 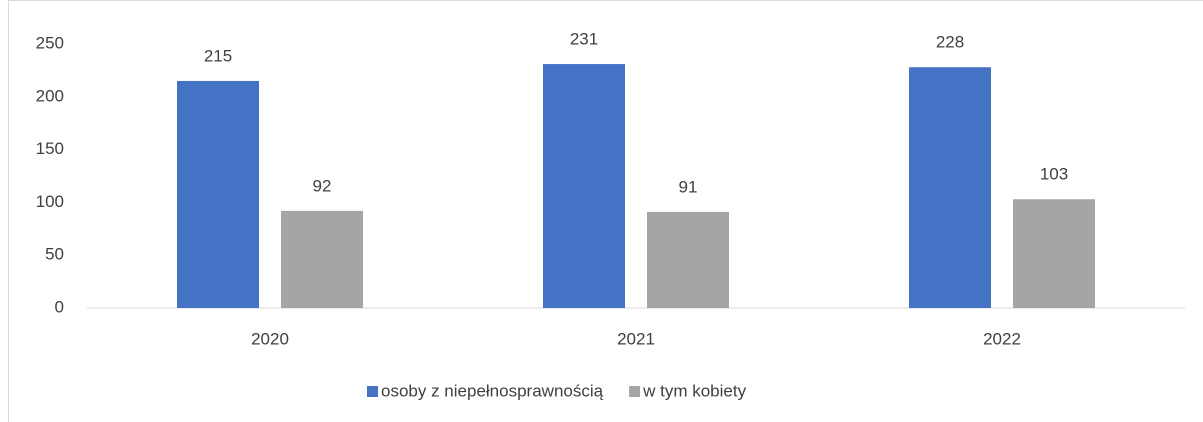 I want to click on x-tick-label: 2020, so click(x=270, y=338).